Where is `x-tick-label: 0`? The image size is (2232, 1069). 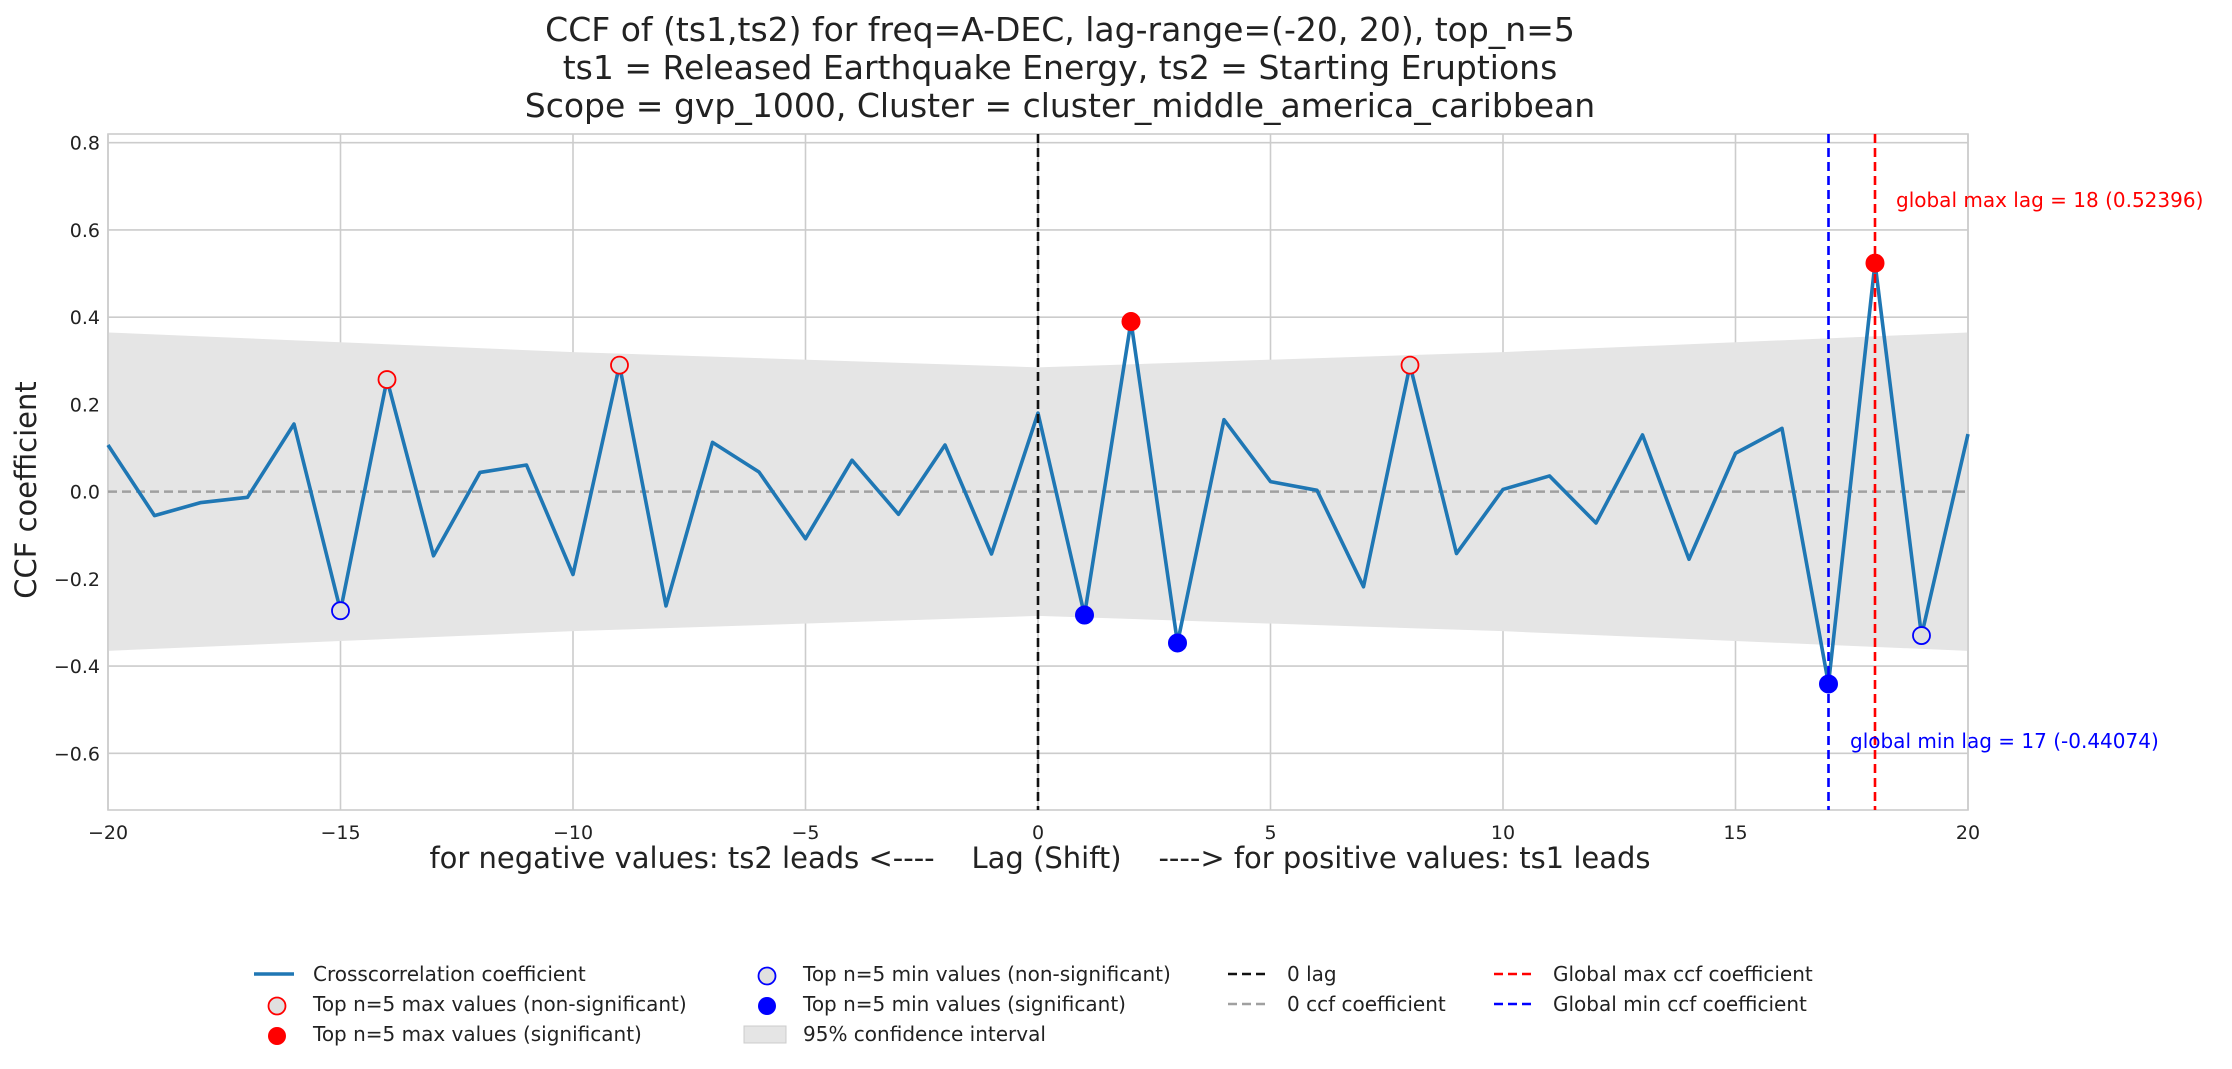 x-tick-label: 0 is located at coordinates (1038, 833).